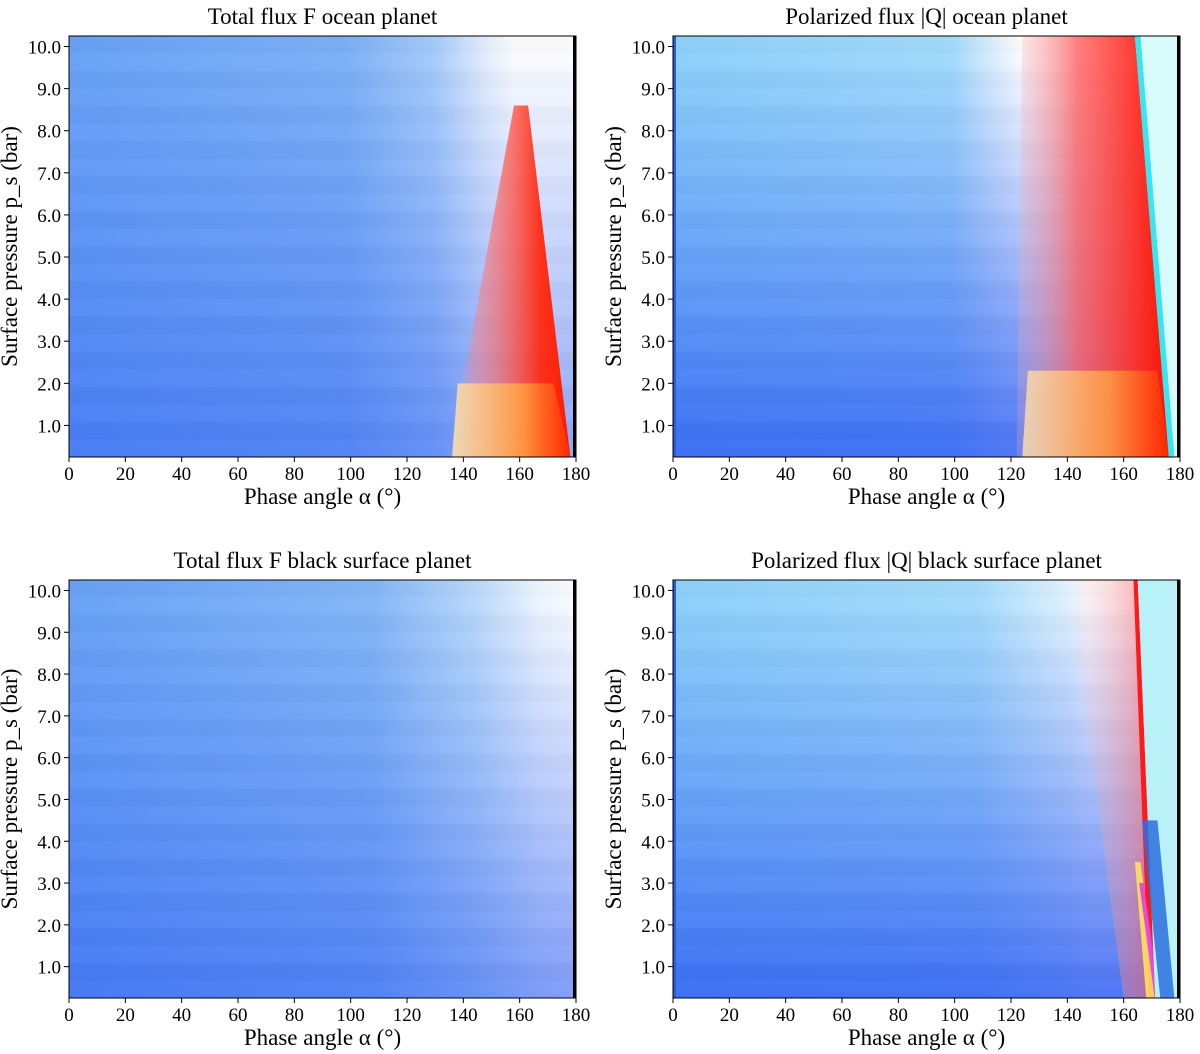 The image size is (1200, 1054). I want to click on x-tick-label: 160, so click(519, 474).